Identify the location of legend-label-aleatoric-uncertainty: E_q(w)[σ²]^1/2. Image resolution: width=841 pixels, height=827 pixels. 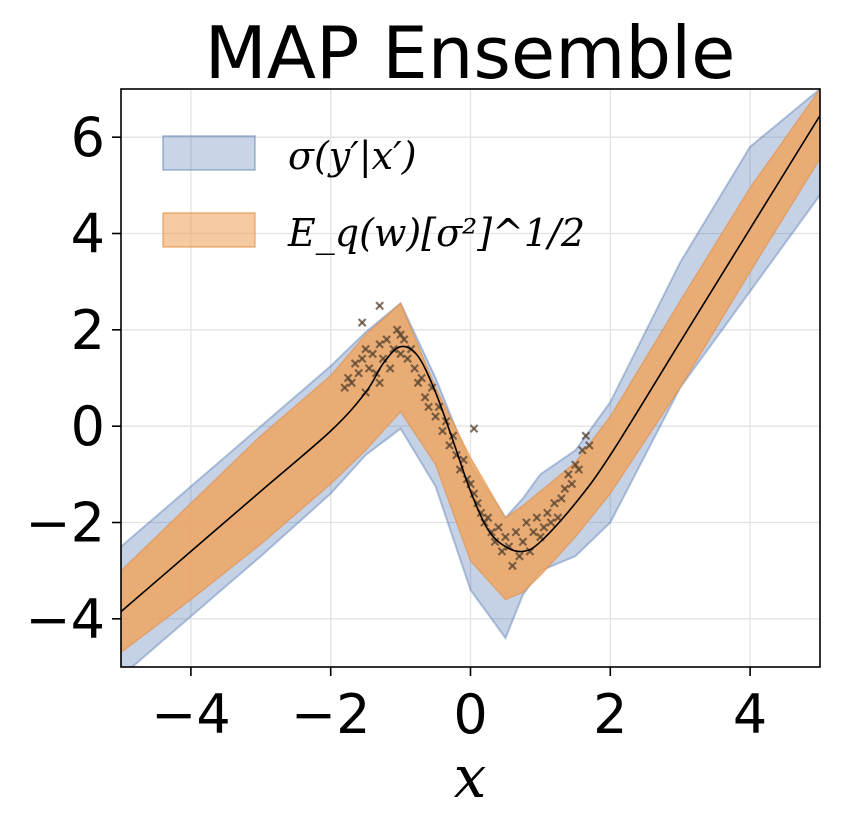
(436, 233).